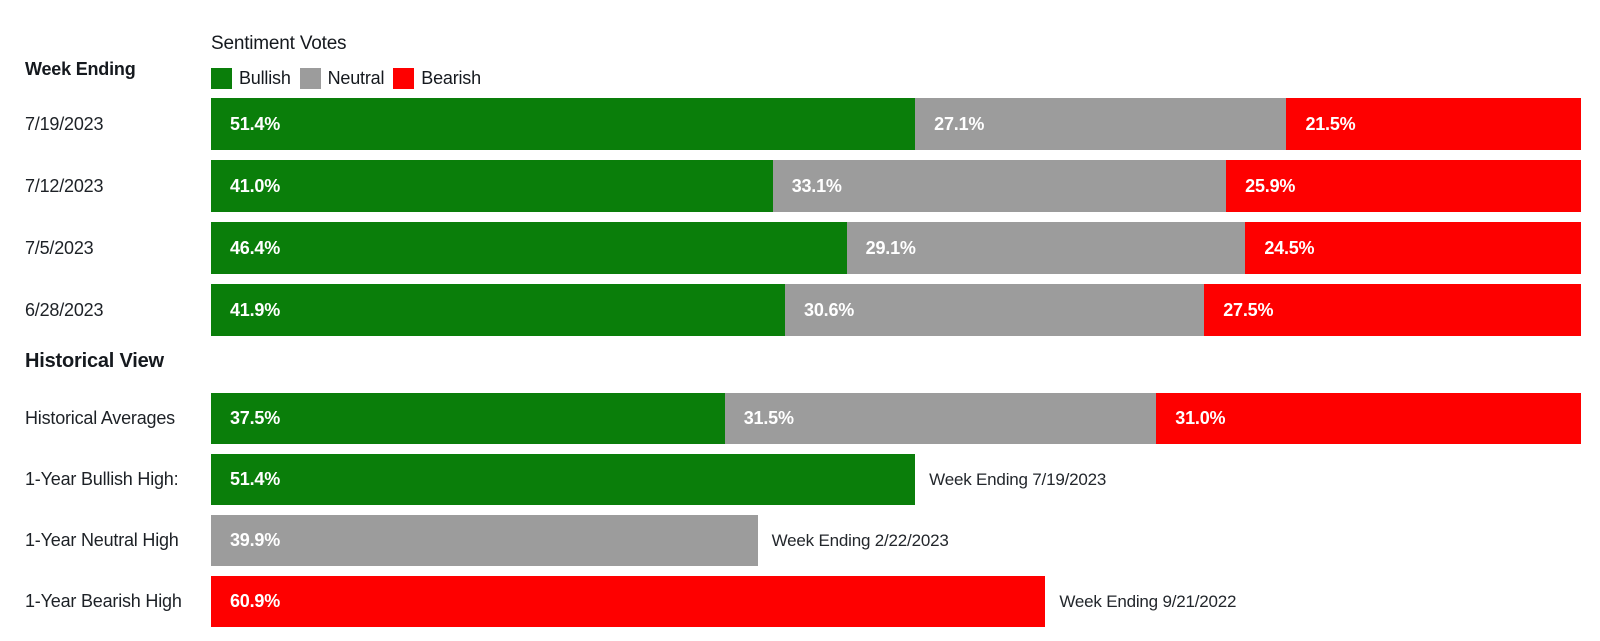 The image size is (1600, 641). Describe the element at coordinates (103, 601) in the screenshot. I see `one-year-bearish-high-label: 1-Year Bearish High` at that location.